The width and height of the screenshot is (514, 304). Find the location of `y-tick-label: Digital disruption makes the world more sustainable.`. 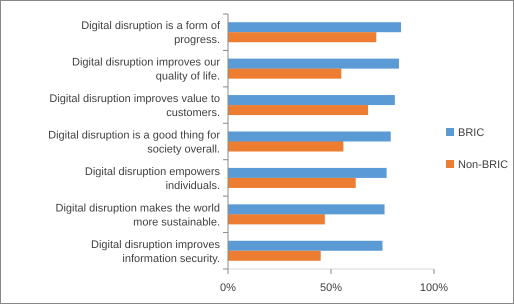

y-tick-label: Digital disruption makes the world more sustainable. is located at coordinates (138, 215).